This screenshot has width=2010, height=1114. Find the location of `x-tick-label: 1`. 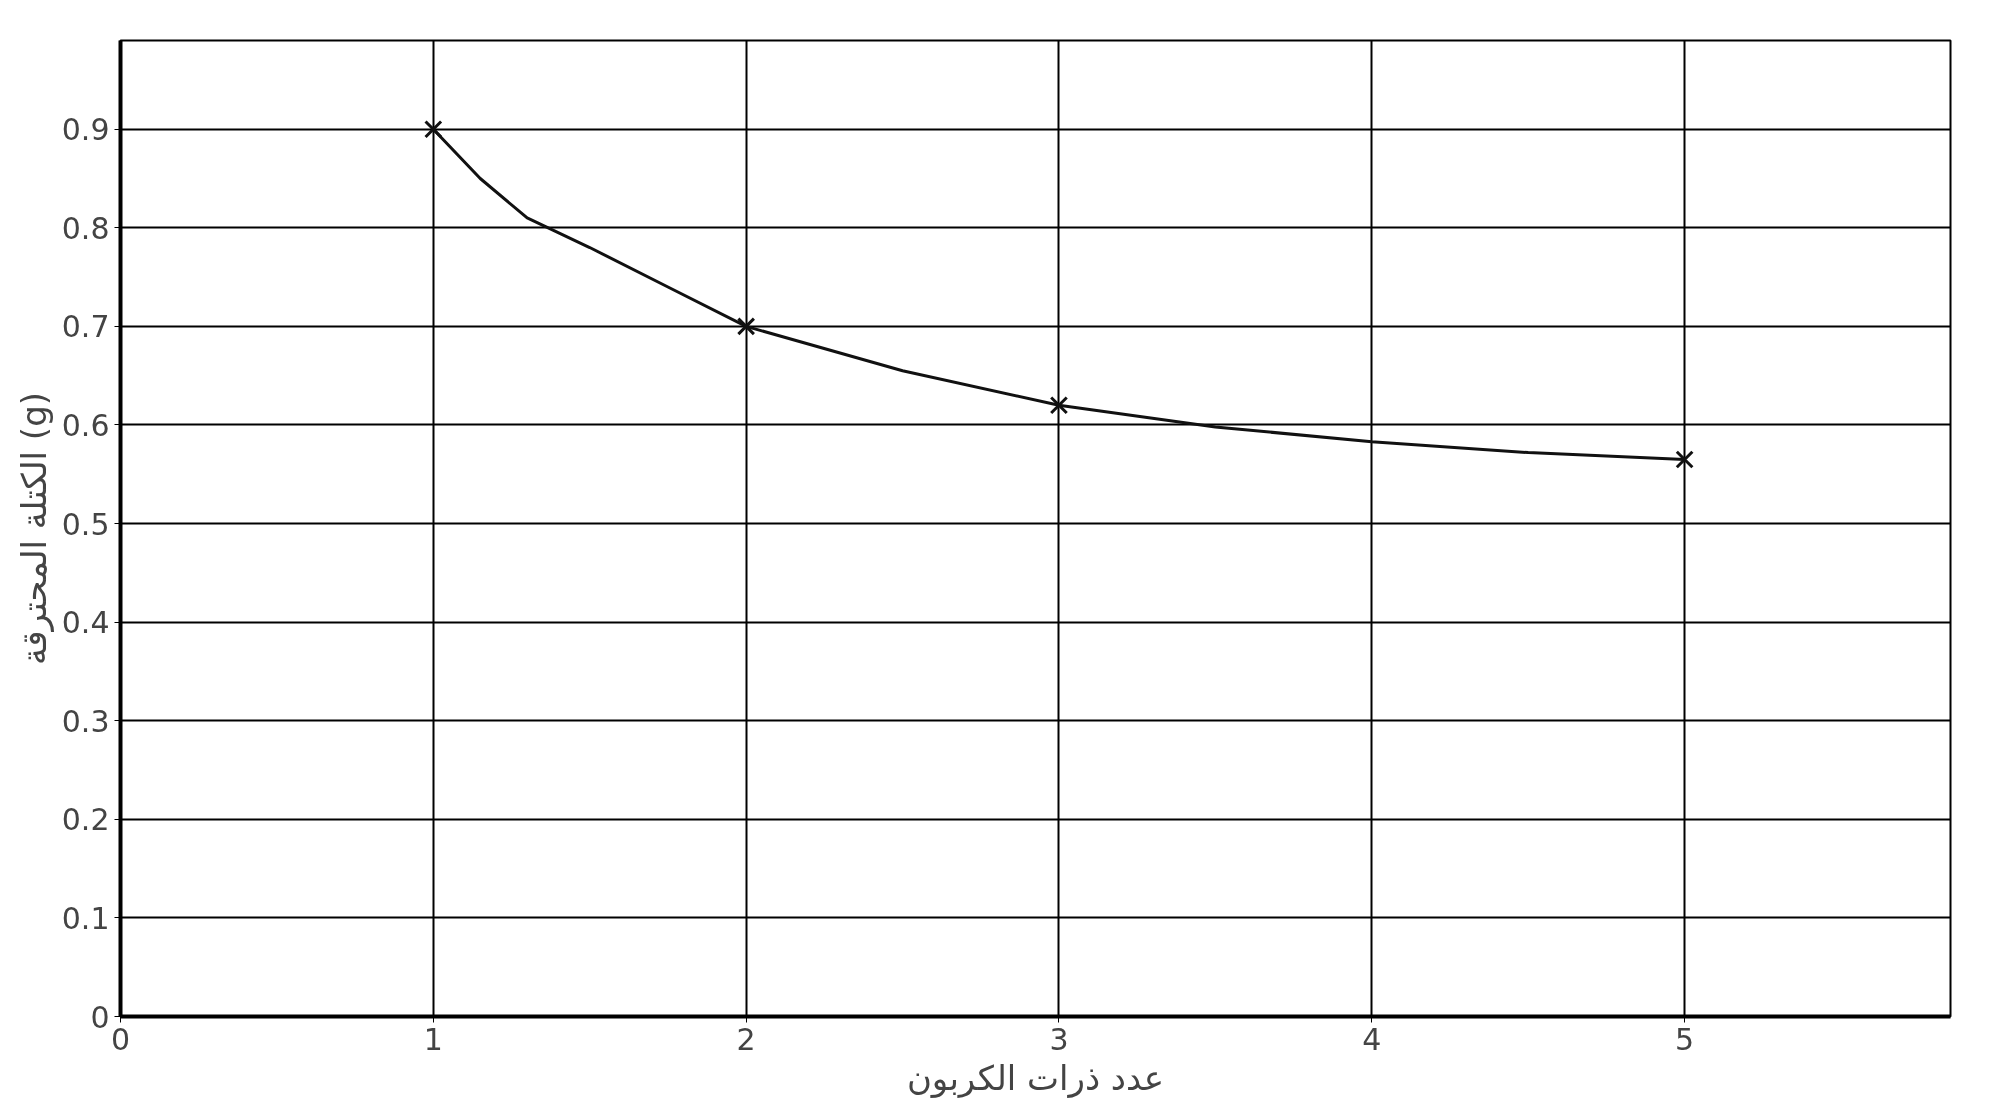

x-tick-label: 1 is located at coordinates (433, 1039).